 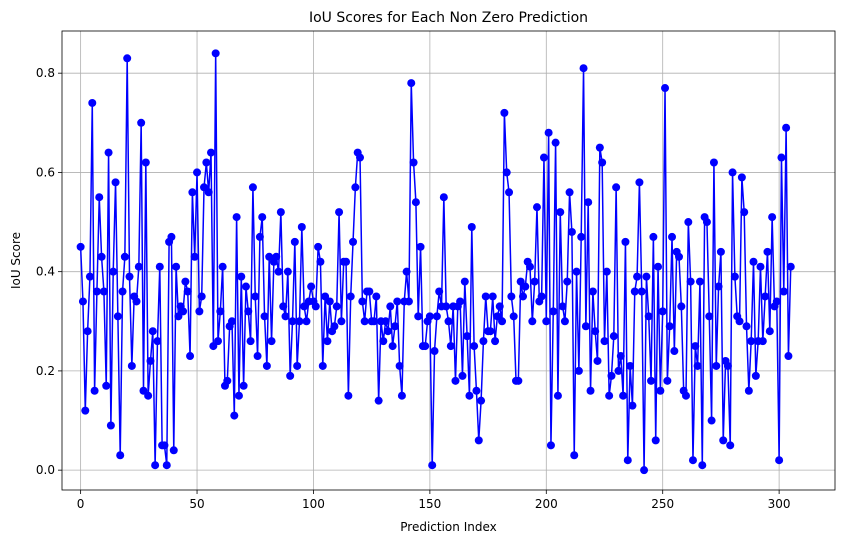 What do you see at coordinates (45, 272) in the screenshot?
I see `y-tick-label: 0.4` at bounding box center [45, 272].